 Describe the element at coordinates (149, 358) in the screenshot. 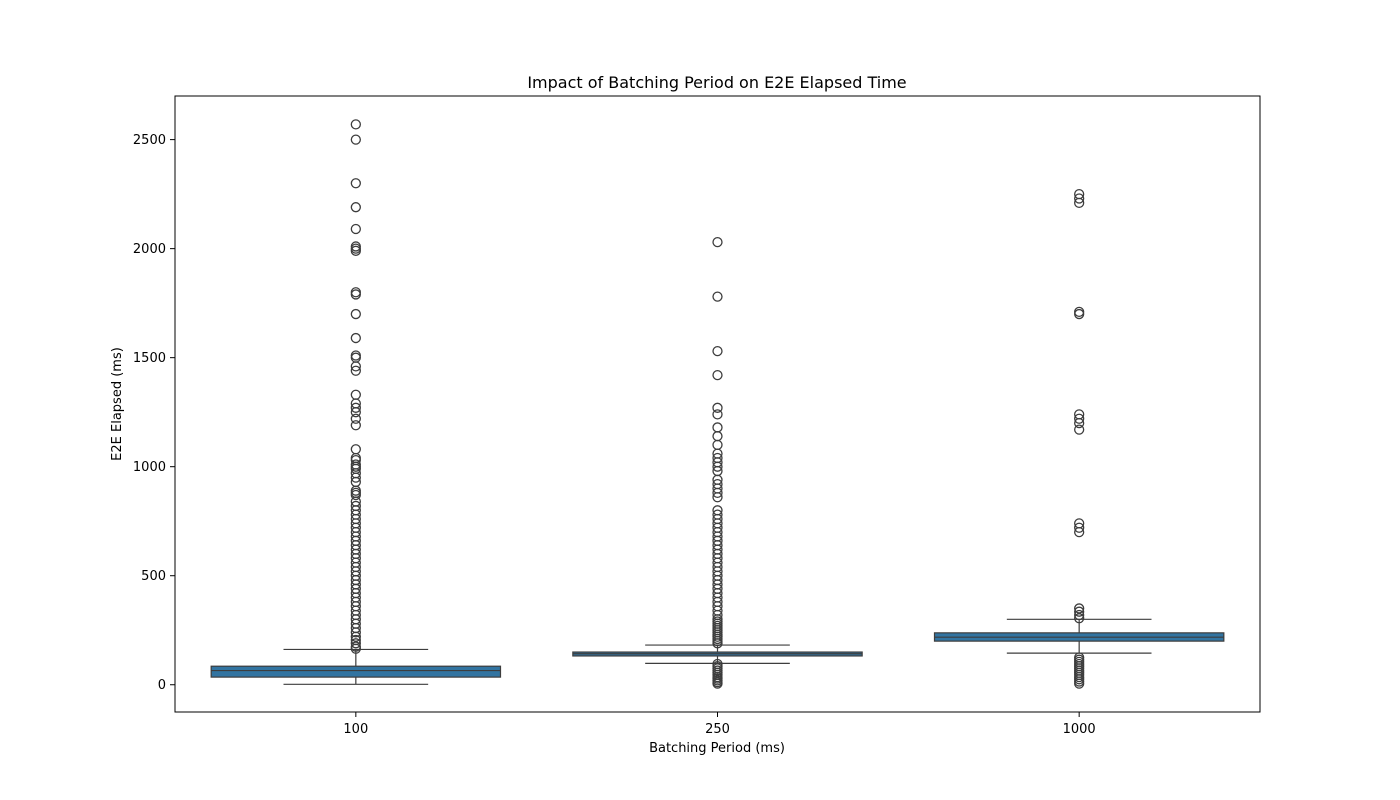

I see `y-tick-label: 1500` at that location.